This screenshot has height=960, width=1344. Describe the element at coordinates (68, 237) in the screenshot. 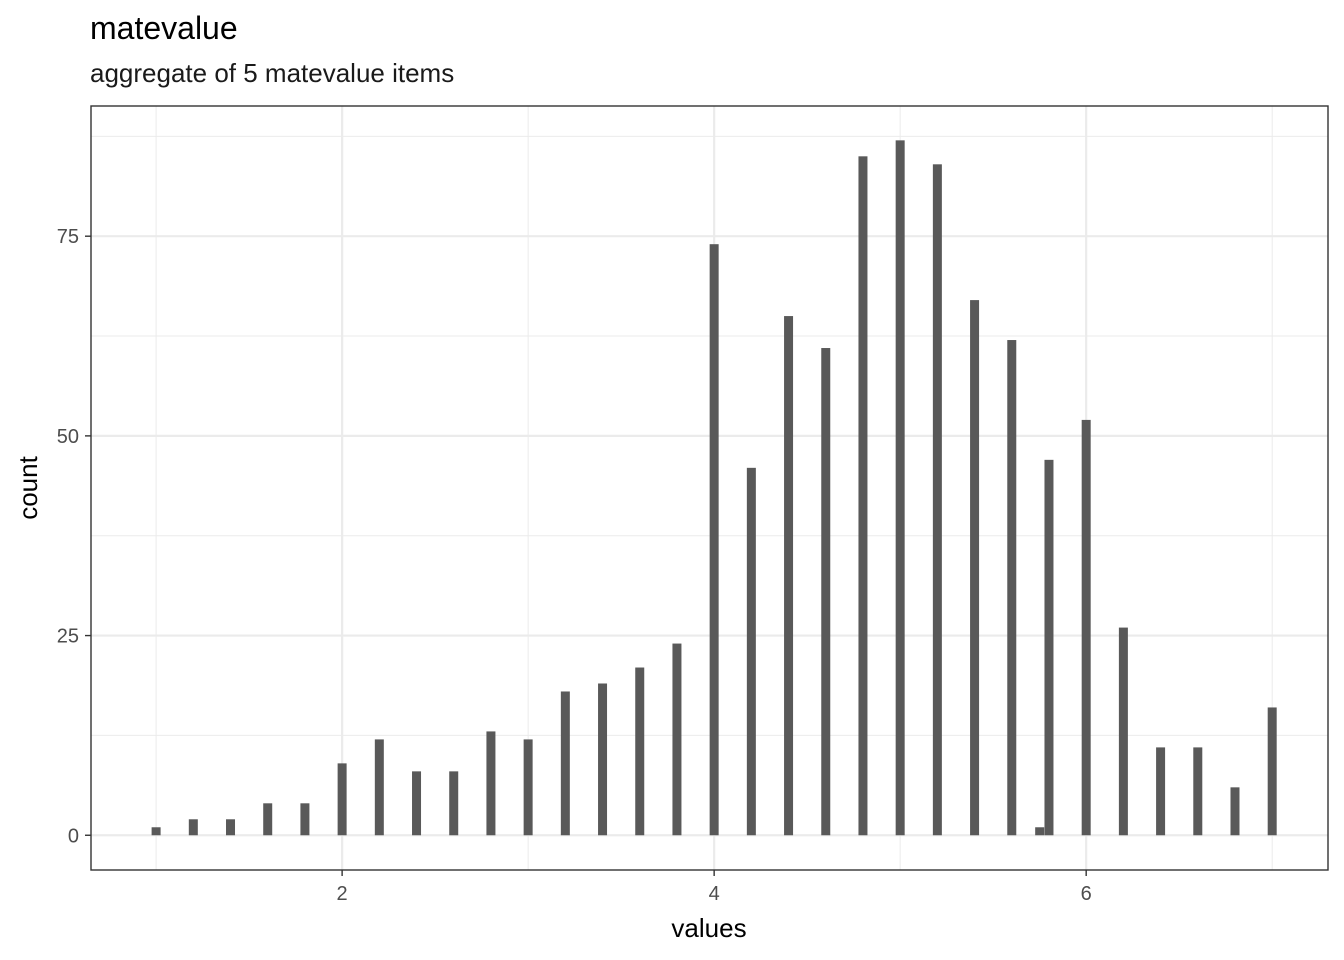

I see `y-tick-label: 75` at that location.